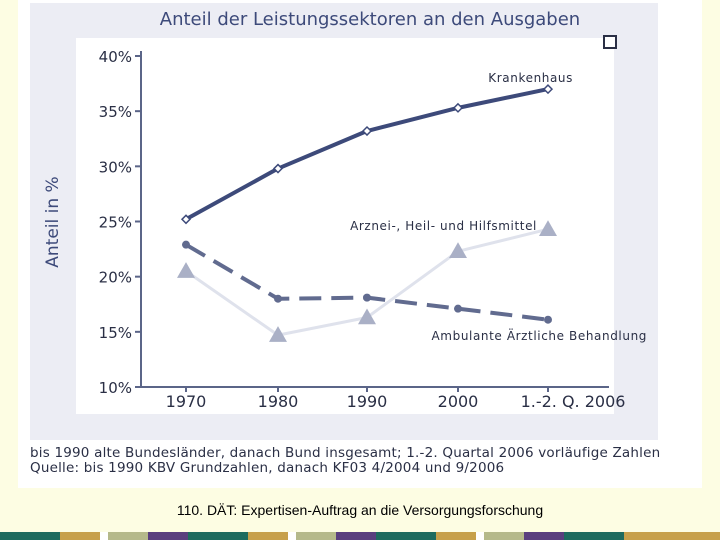  I want to click on x-tick-label: 1990, so click(367, 401).